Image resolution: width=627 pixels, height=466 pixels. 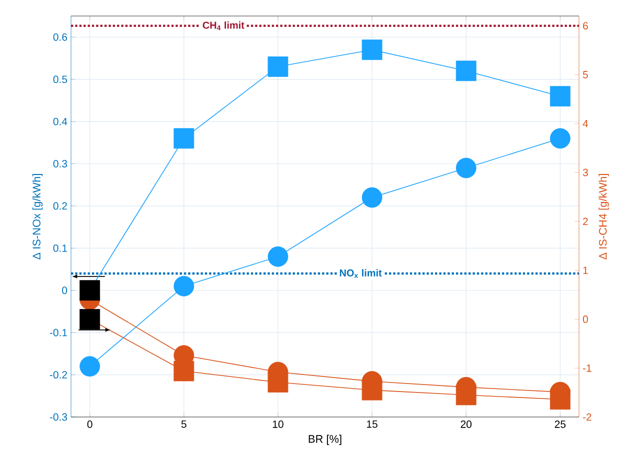 What do you see at coordinates (585, 172) in the screenshot?
I see `y2-tick-label: 3` at bounding box center [585, 172].